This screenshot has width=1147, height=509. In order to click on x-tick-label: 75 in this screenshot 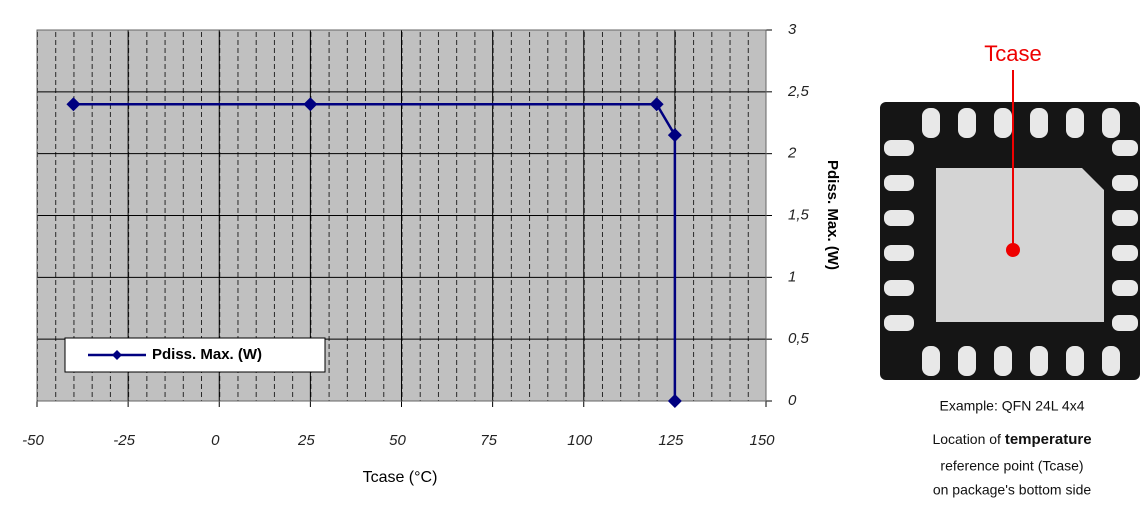, I will do `click(488, 440)`.